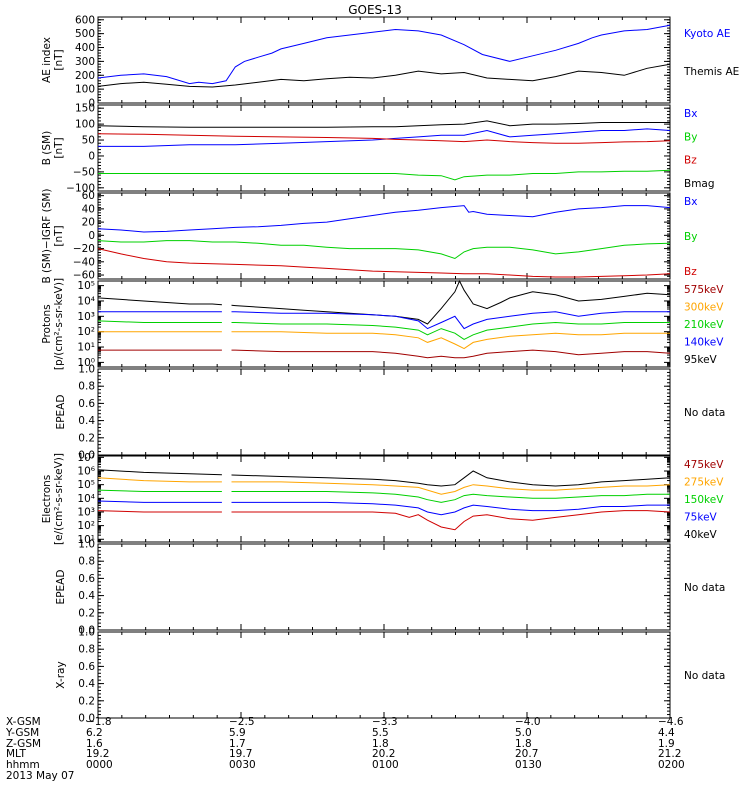 The image size is (750, 800). I want to click on series-line-By, so click(384, 175).